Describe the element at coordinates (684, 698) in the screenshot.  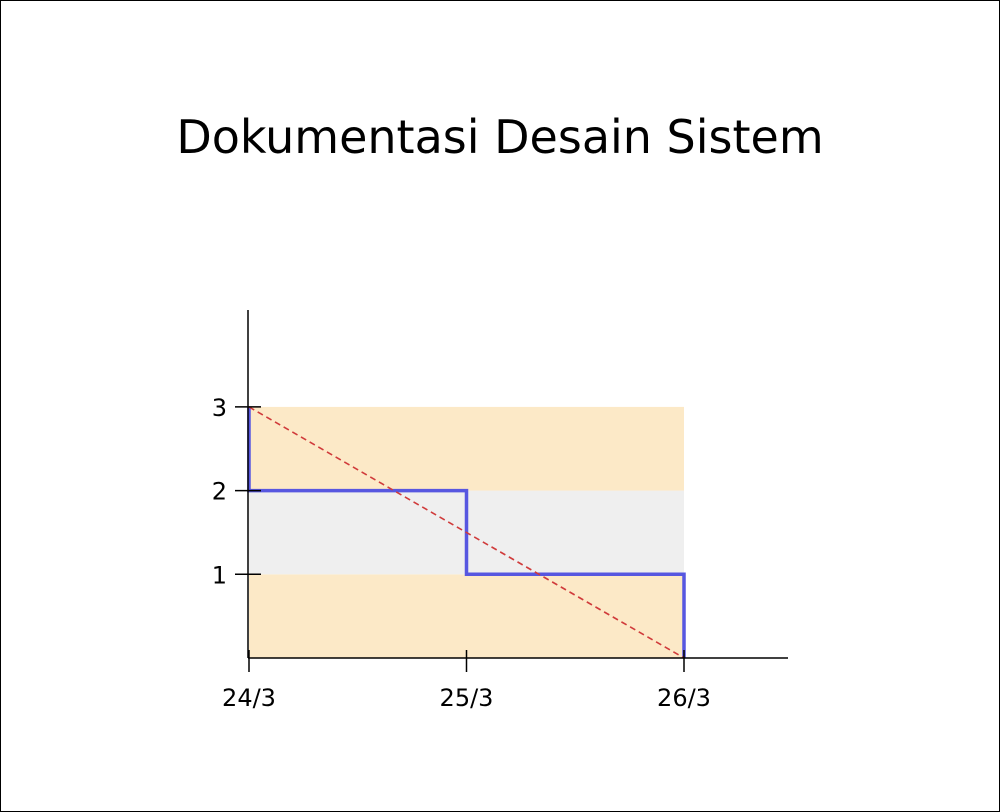
I see `x-tick-label: 26/3` at that location.